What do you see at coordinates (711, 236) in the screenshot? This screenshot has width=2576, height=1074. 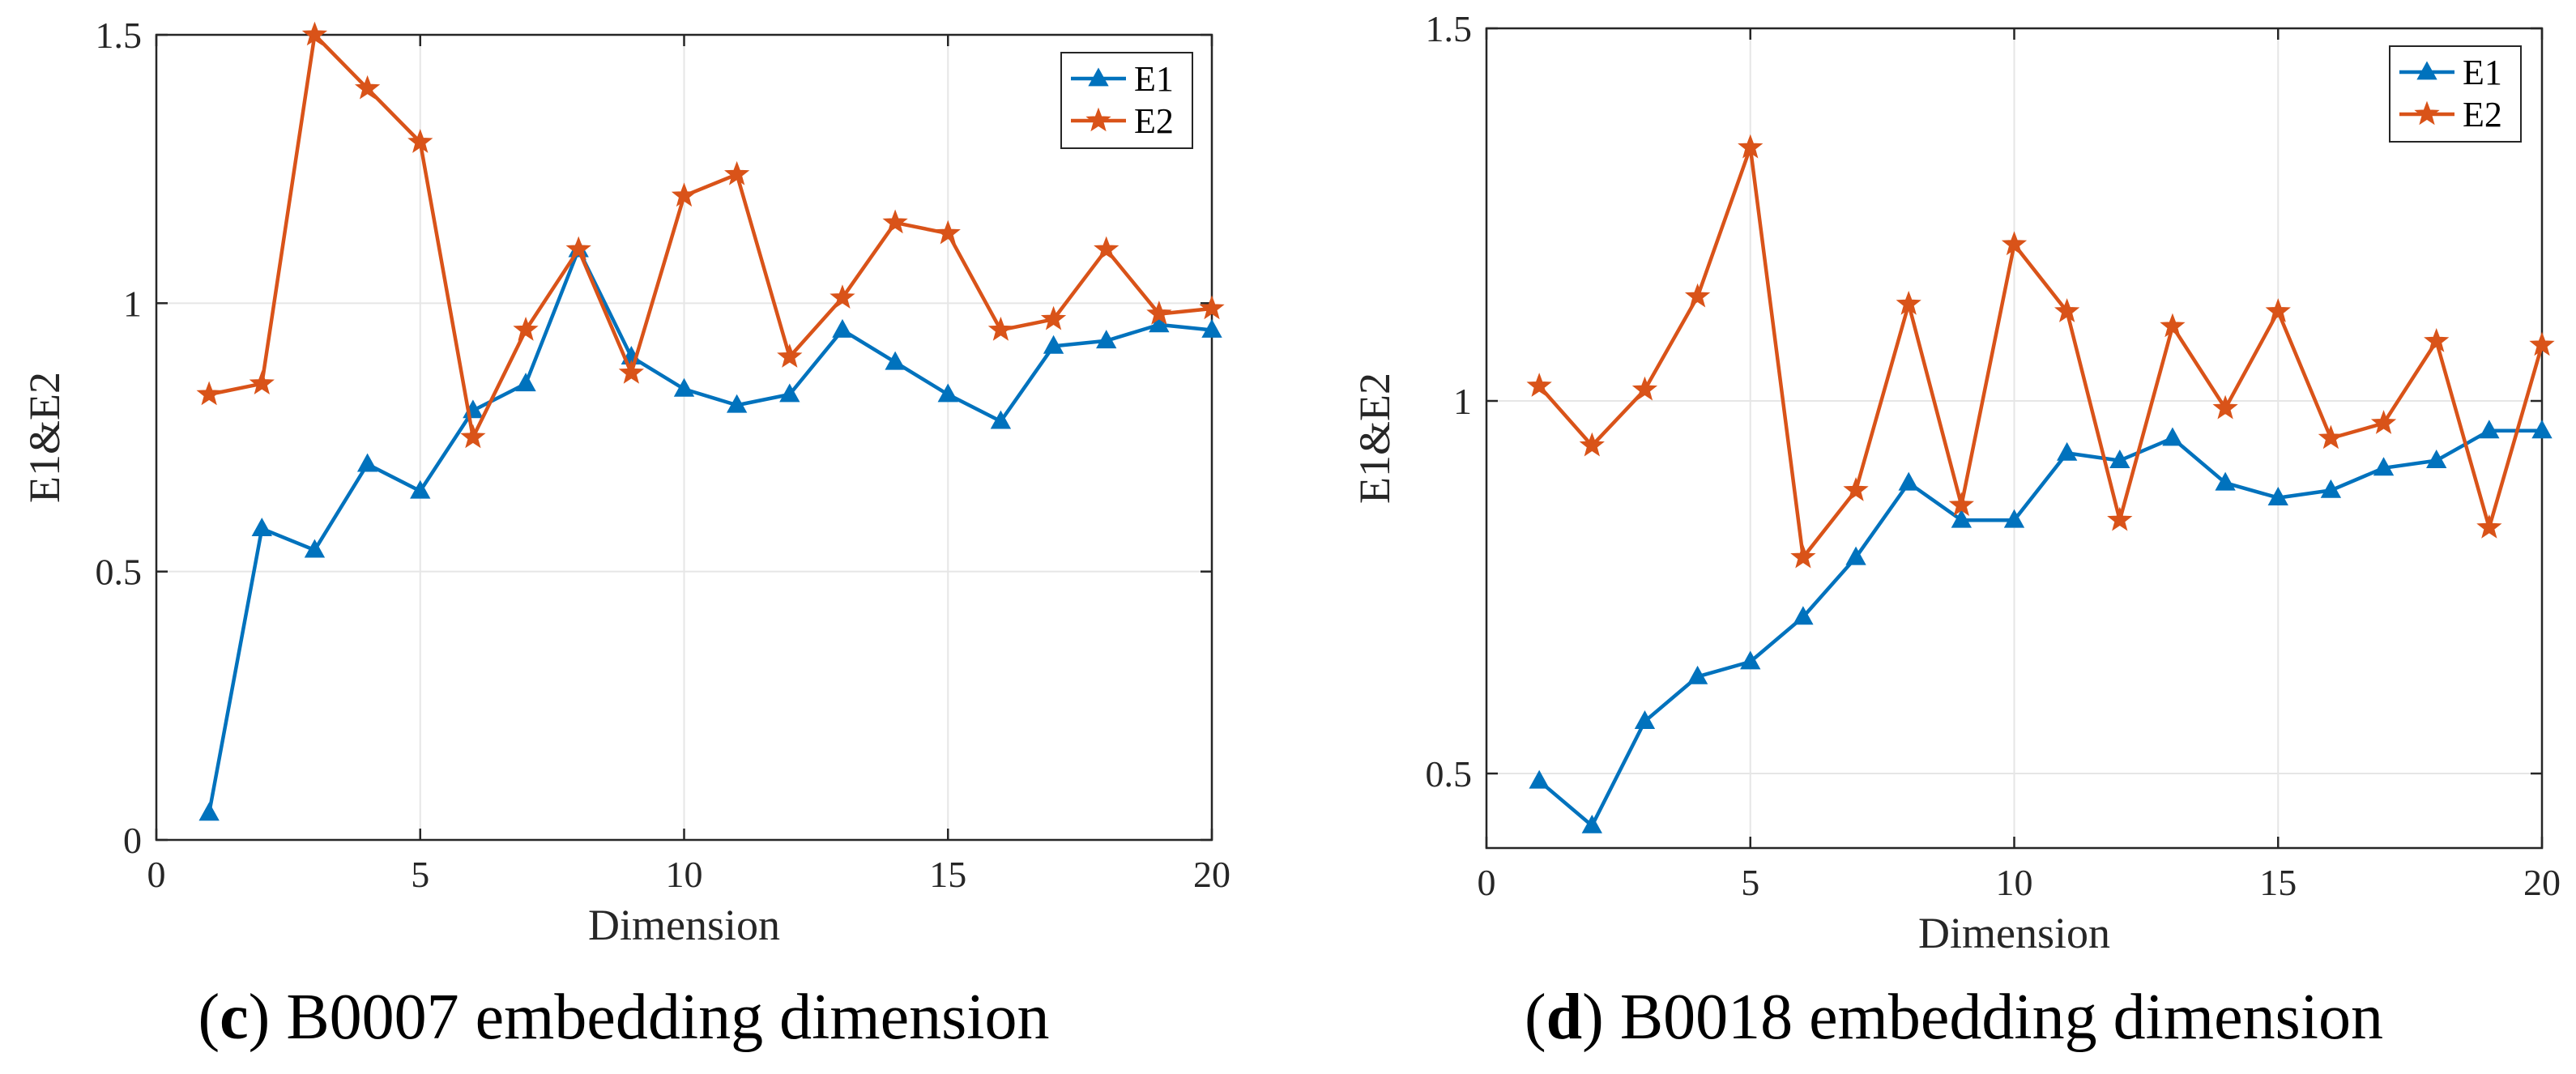 I see `series-line-e2` at bounding box center [711, 236].